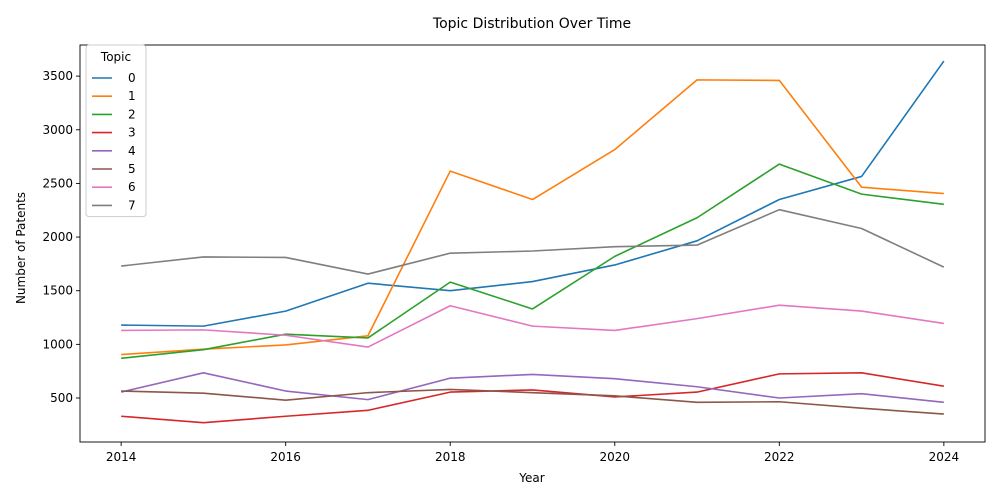 The image size is (1000, 500). What do you see at coordinates (57, 291) in the screenshot?
I see `y-tick-label: 1500` at bounding box center [57, 291].